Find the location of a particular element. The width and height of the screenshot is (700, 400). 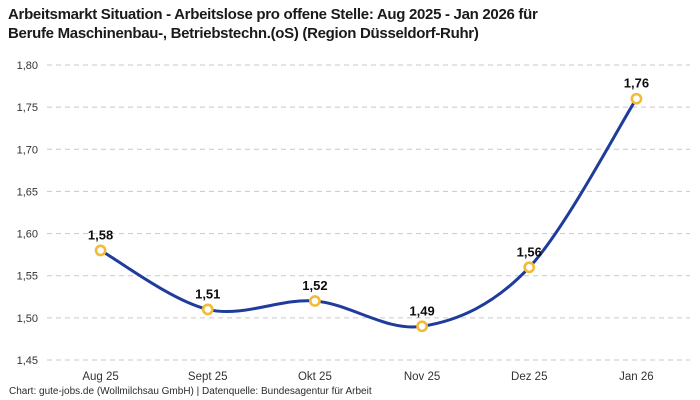

data-point-label: 1,49 is located at coordinates (421, 310).